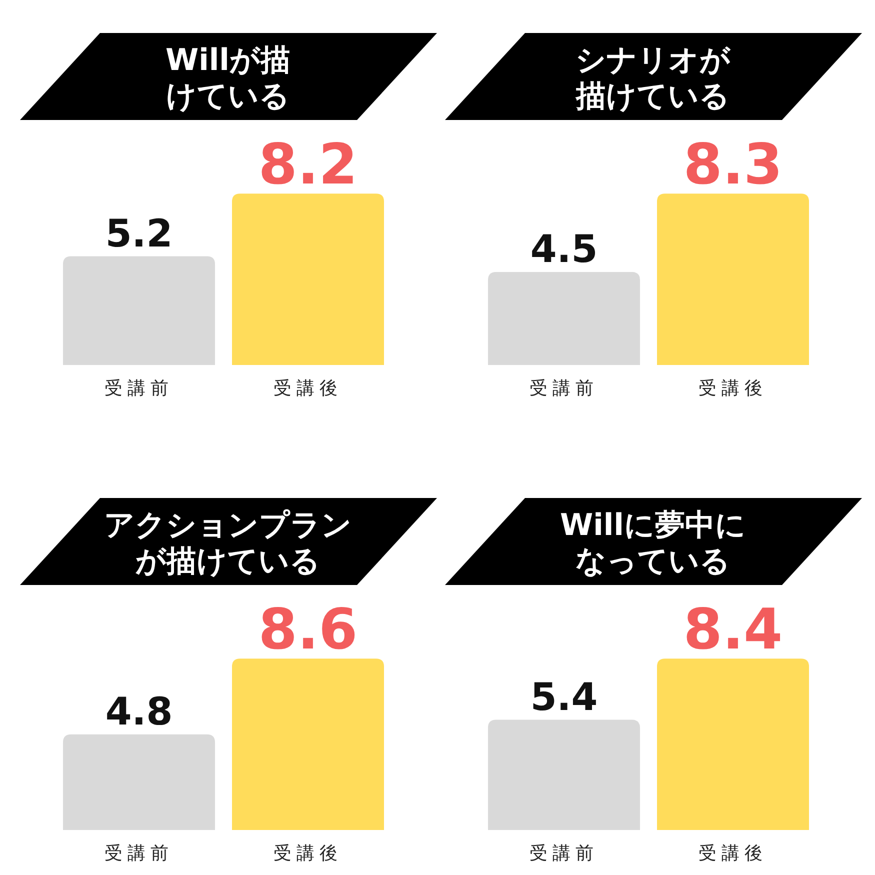  I want to click on data-label: 4.8, so click(139, 711).